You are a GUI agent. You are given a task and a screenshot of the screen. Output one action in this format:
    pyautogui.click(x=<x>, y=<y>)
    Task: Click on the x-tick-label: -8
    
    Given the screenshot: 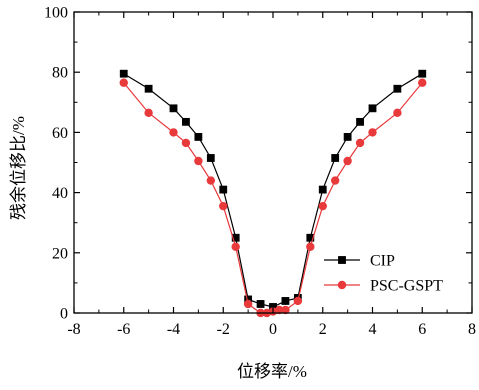 What is the action you would take?
    pyautogui.click(x=73, y=329)
    